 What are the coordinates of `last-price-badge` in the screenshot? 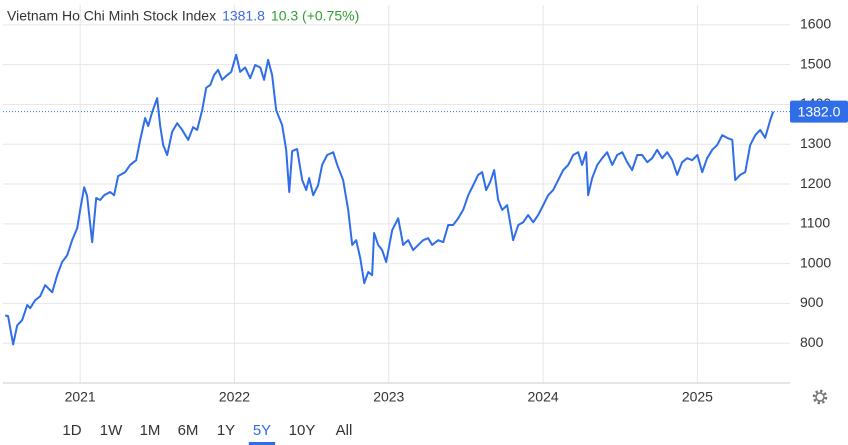 It's located at (819, 111).